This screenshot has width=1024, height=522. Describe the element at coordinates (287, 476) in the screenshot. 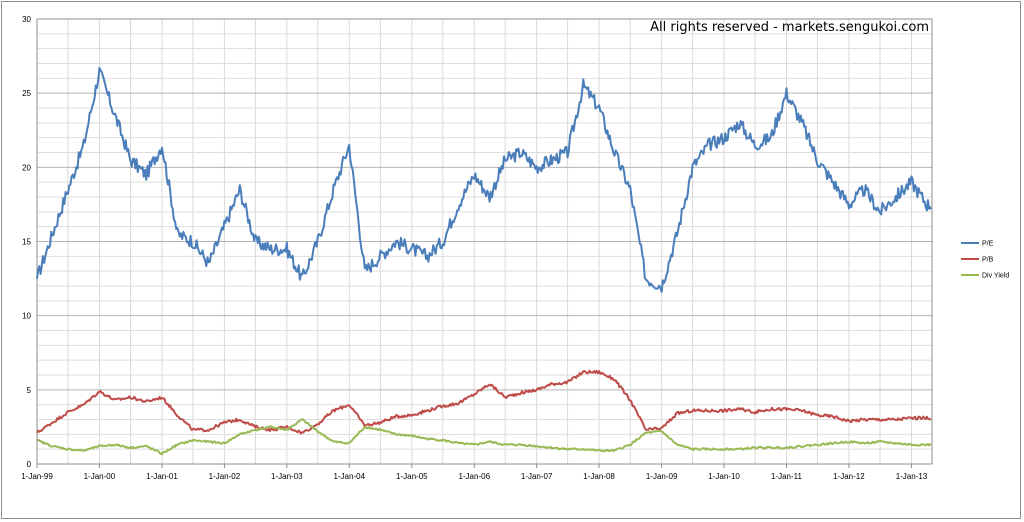

I see `x-tick-label: 1-Jan-03` at that location.